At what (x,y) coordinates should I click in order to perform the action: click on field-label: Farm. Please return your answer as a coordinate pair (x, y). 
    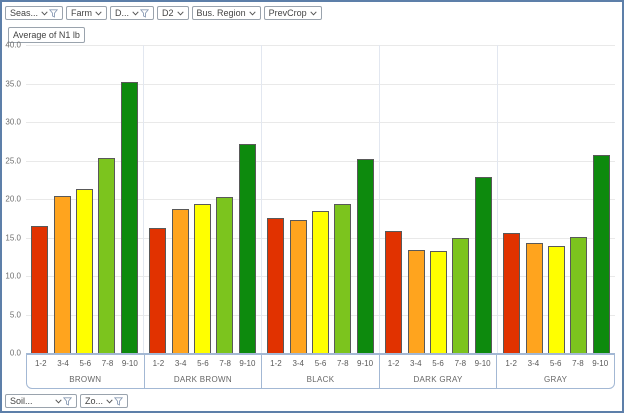
    Looking at the image, I should click on (82, 13).